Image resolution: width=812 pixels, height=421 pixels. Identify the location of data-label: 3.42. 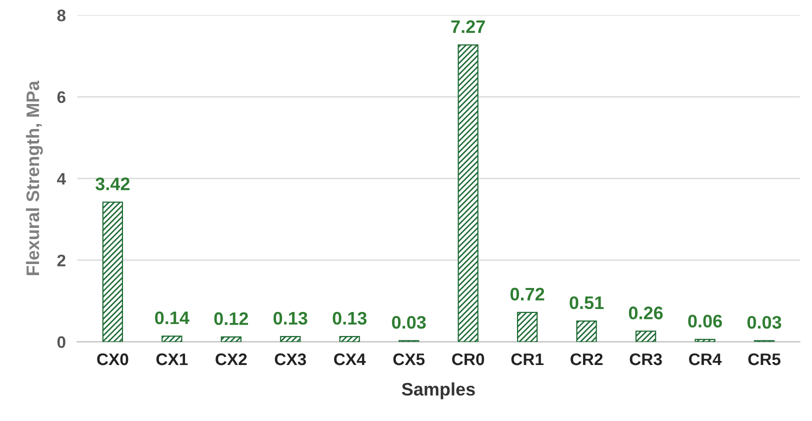
(113, 184).